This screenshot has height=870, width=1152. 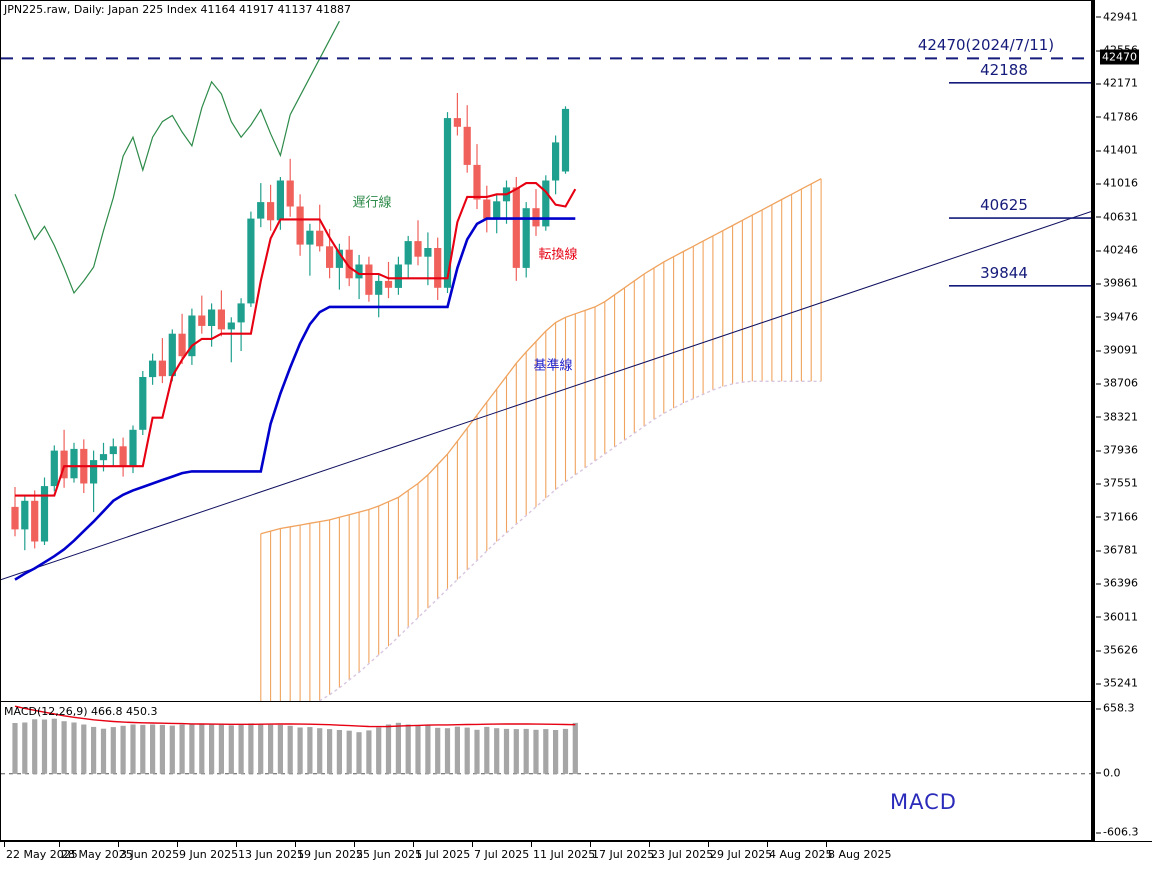 I want to click on time-axis-label: 25 Jun 2025, so click(x=389, y=854).